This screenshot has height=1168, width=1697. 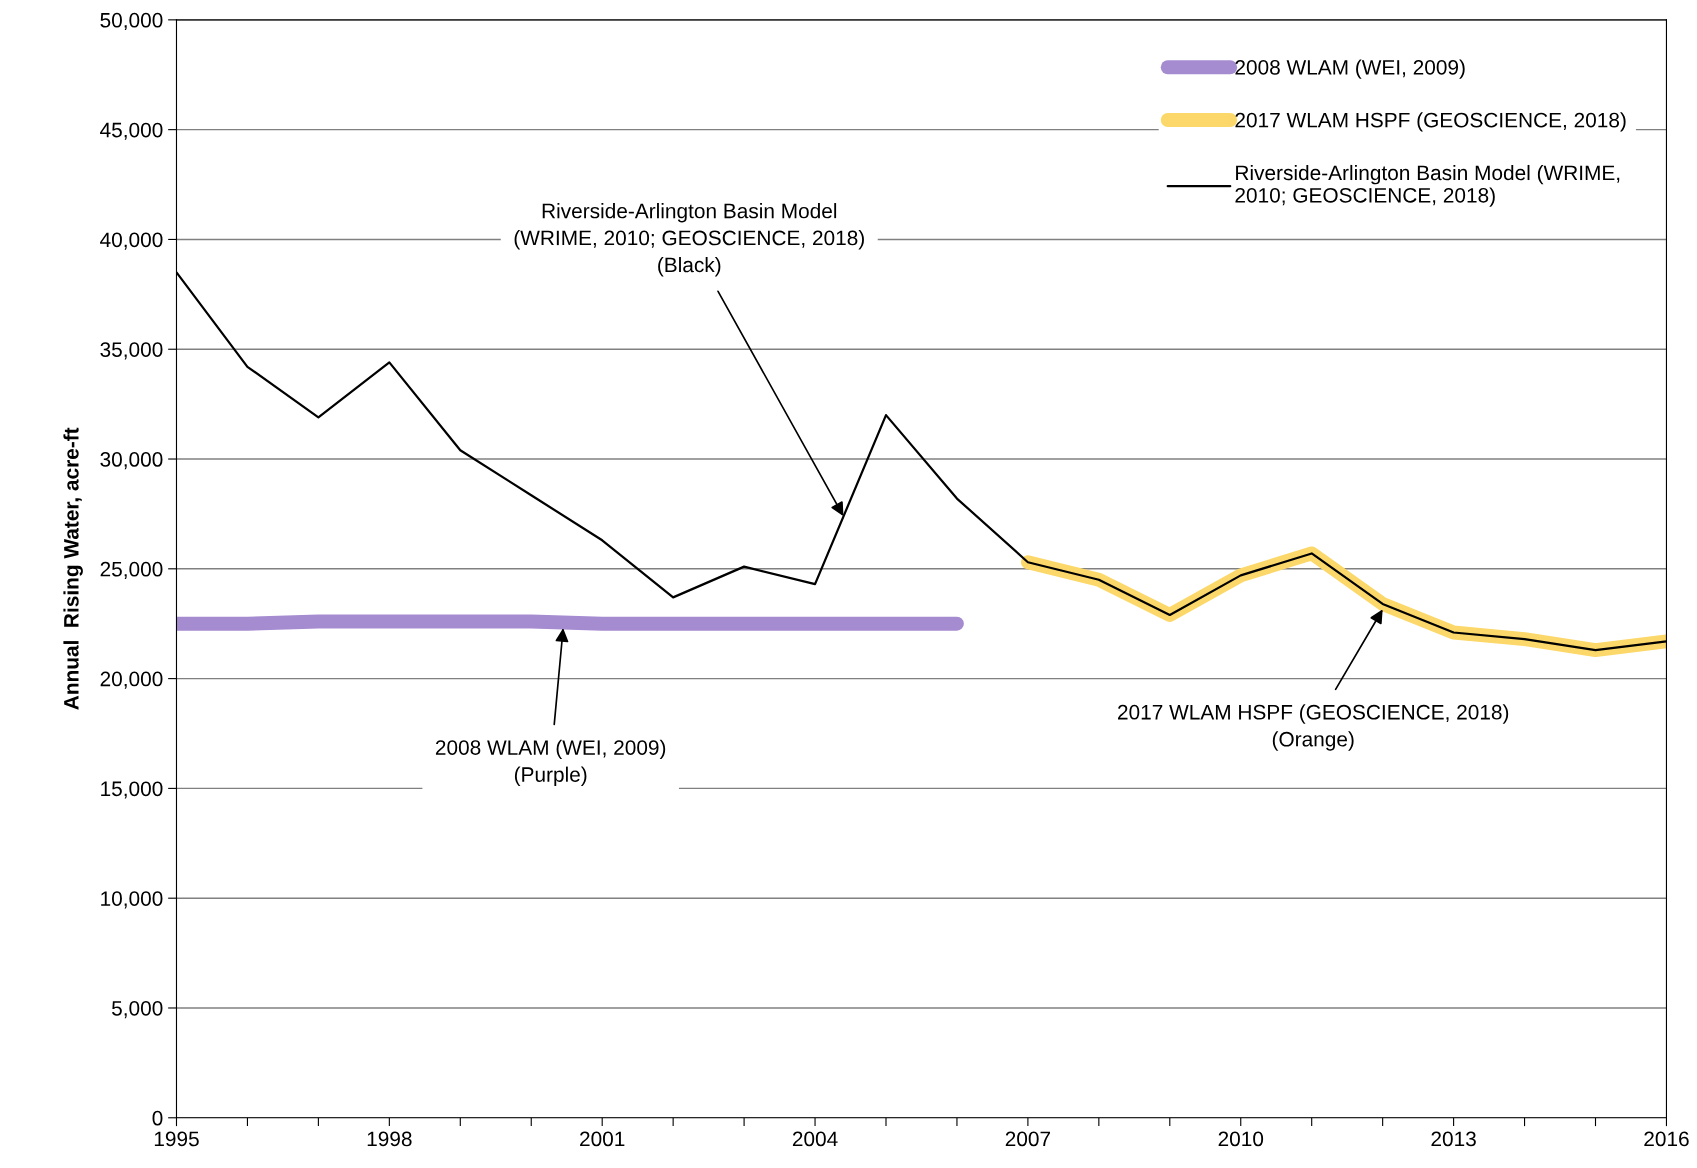 I want to click on y-tick-label: 0, so click(x=157, y=1118).